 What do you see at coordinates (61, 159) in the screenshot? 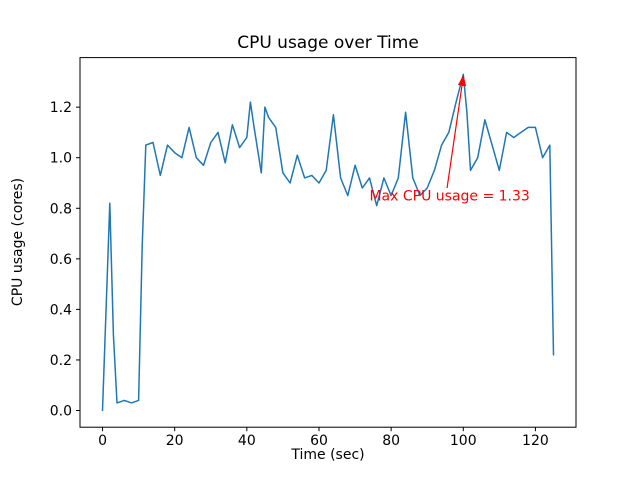
I see `y-tick-label: 1.0` at bounding box center [61, 159].